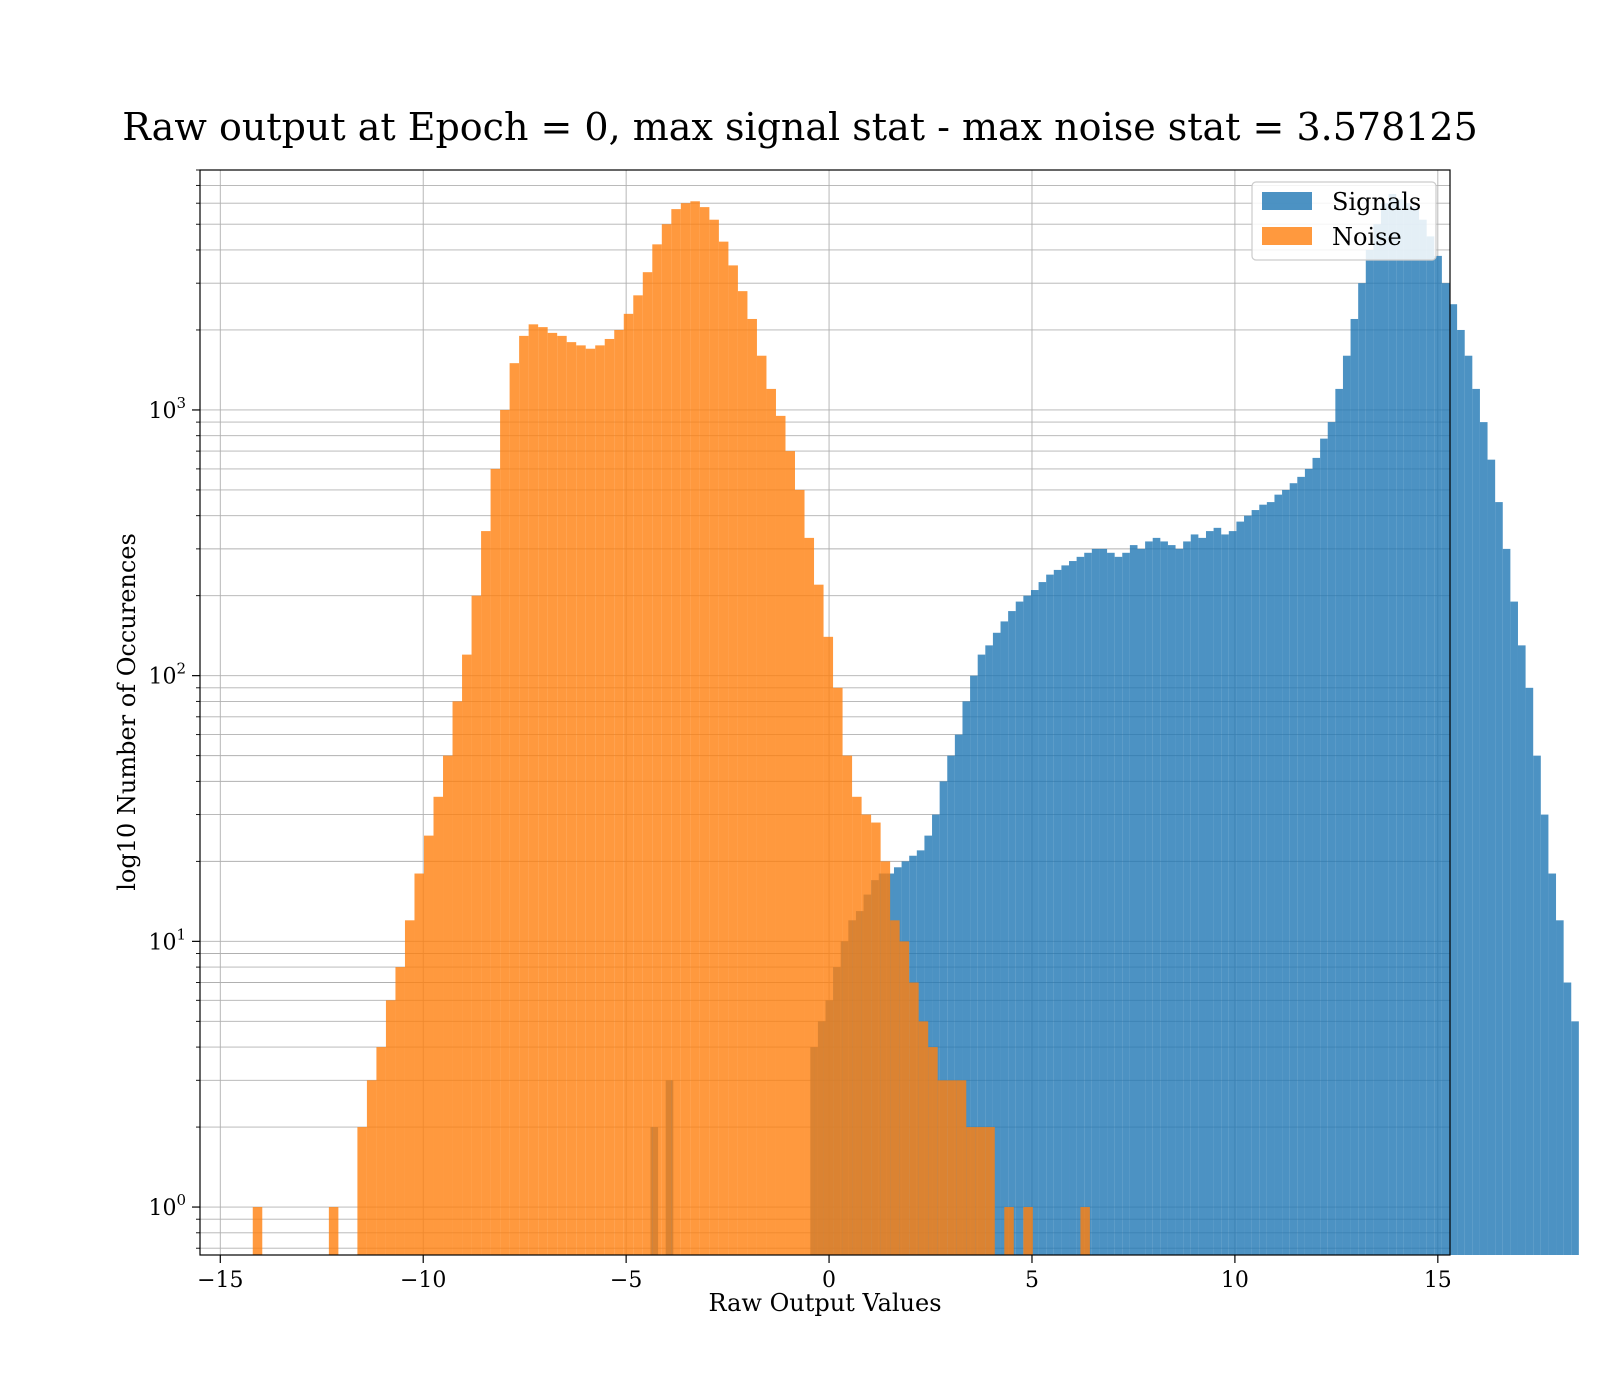  What do you see at coordinates (1344, 221) in the screenshot?
I see `legend: Signals Noise` at bounding box center [1344, 221].